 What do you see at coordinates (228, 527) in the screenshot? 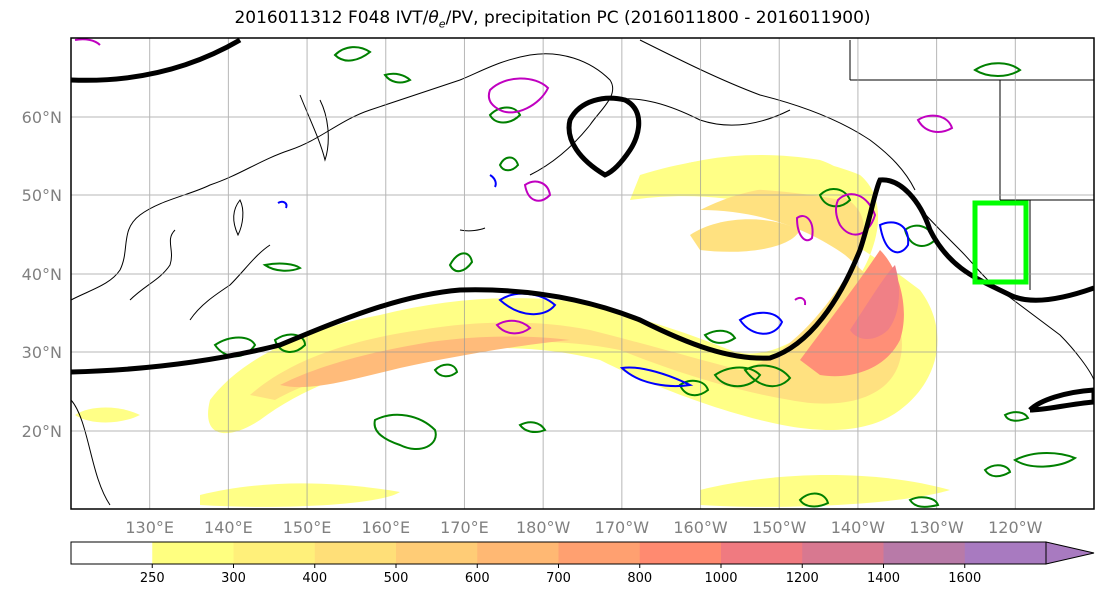
I see `longitude-label: 140°E` at bounding box center [228, 527].